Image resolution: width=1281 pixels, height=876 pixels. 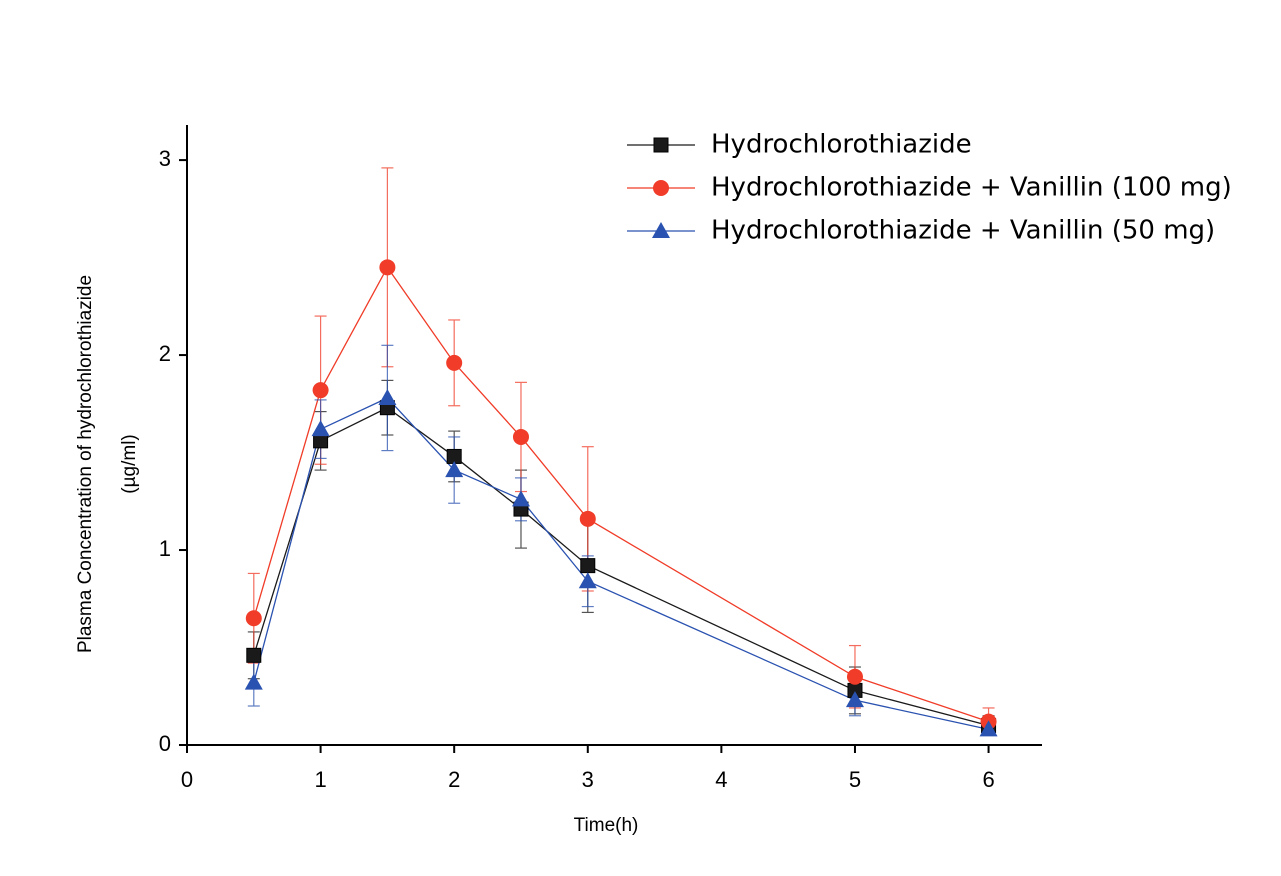 I want to click on legend-label: Hydrochlorothiazide, so click(x=841, y=145).